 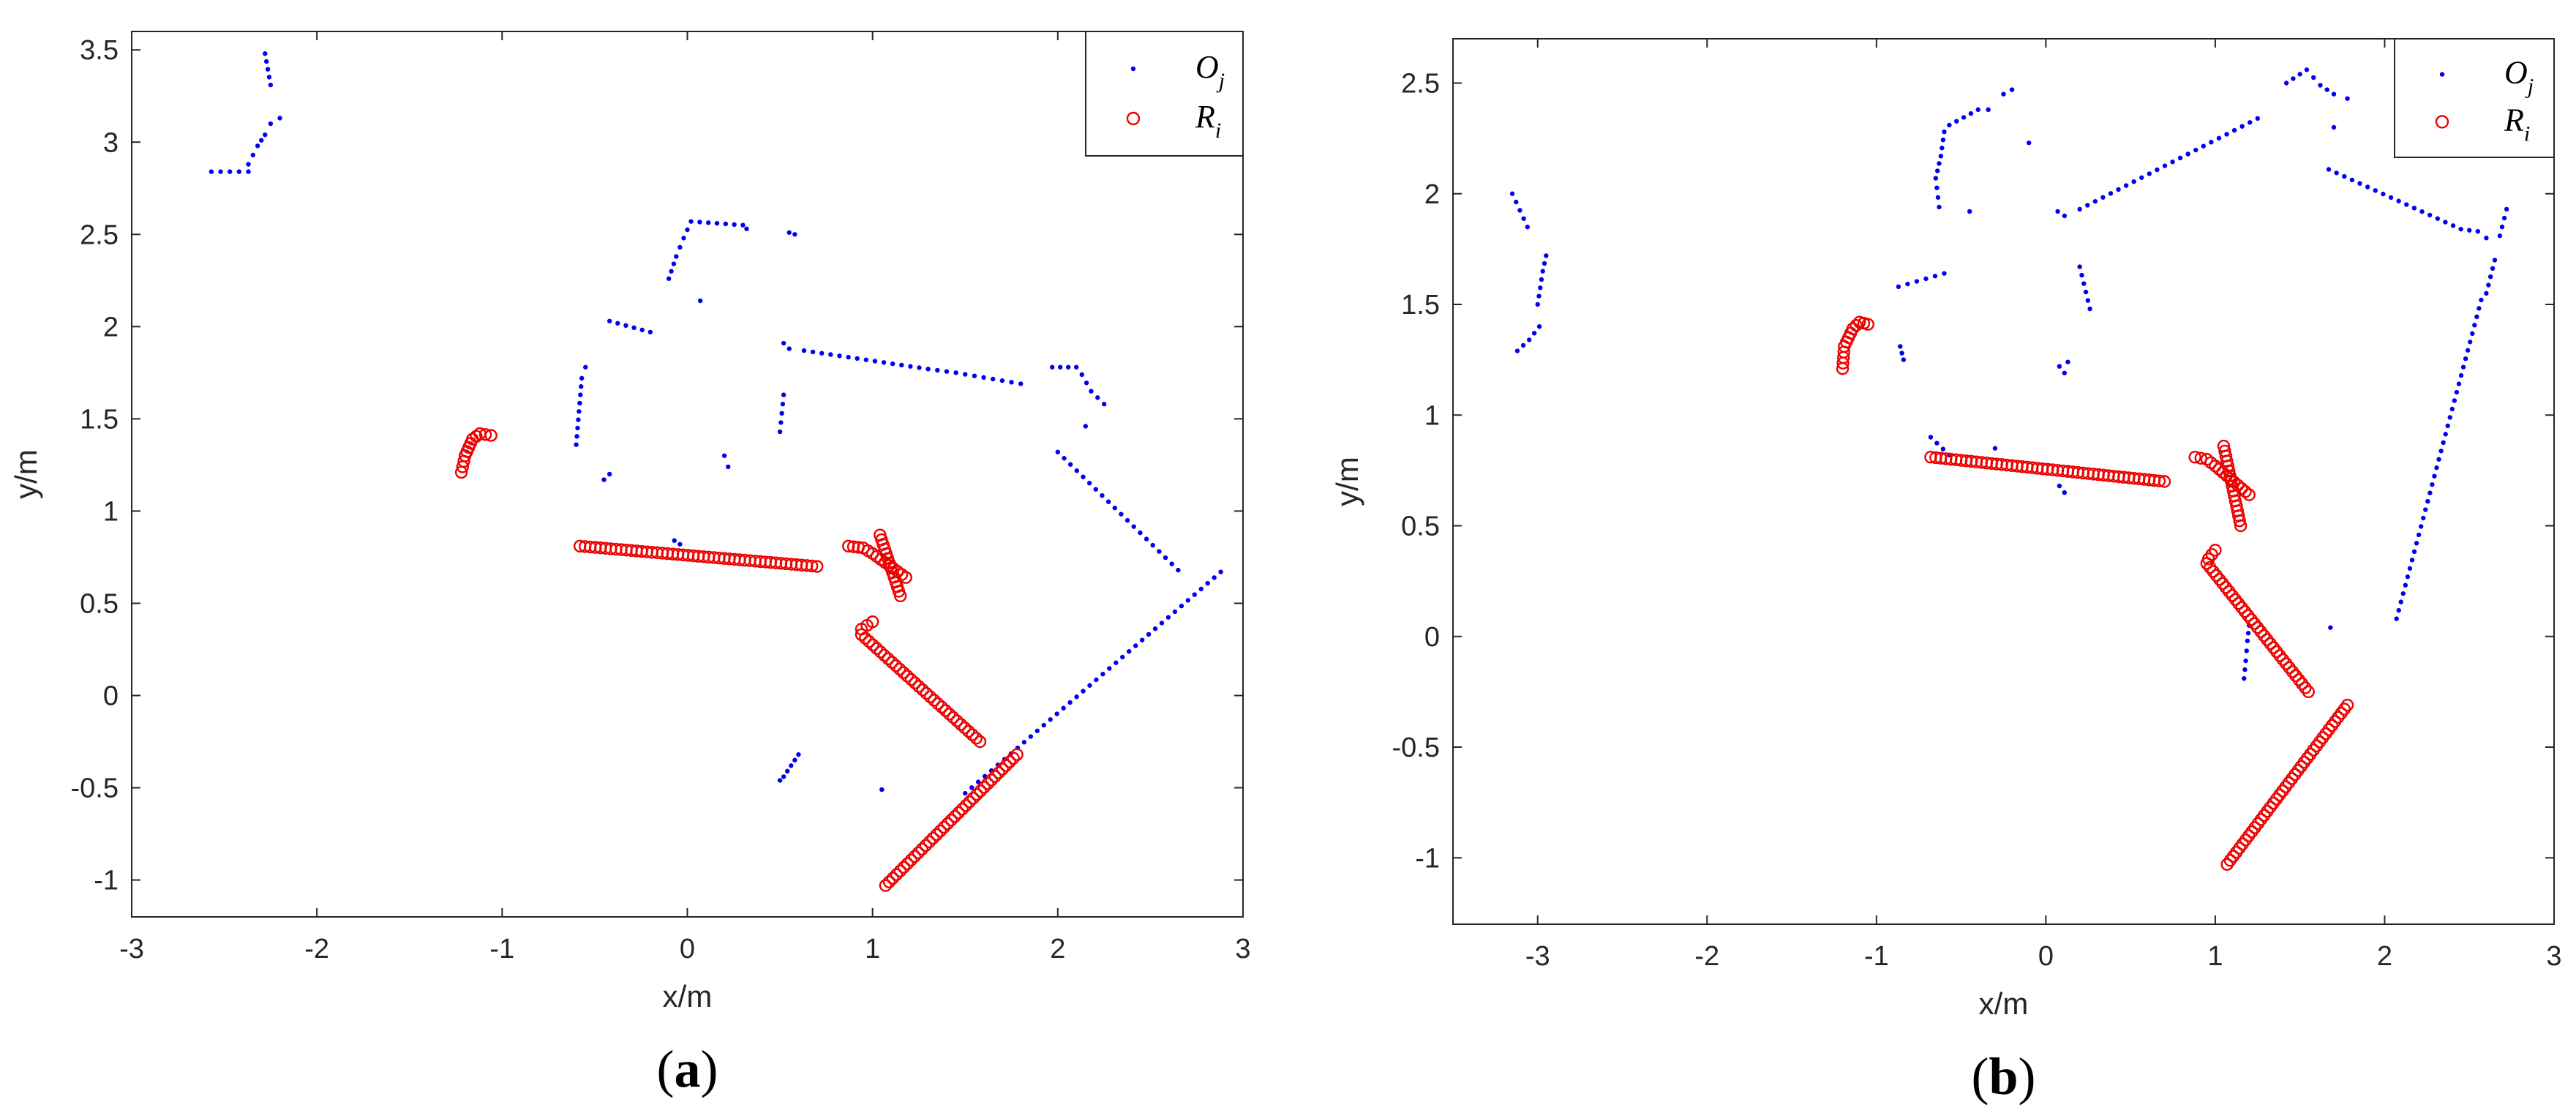 I want to click on series-ri, so click(x=739, y=659).